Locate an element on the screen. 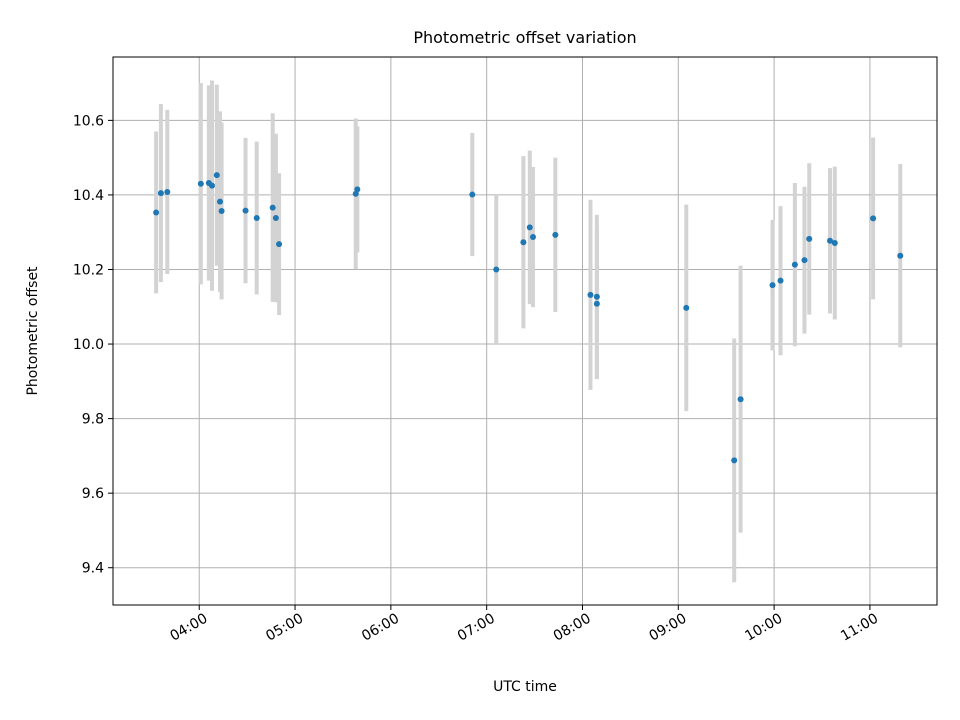 This screenshot has height=720, width=960. chart-title: Photometric offset variation is located at coordinates (524, 37).